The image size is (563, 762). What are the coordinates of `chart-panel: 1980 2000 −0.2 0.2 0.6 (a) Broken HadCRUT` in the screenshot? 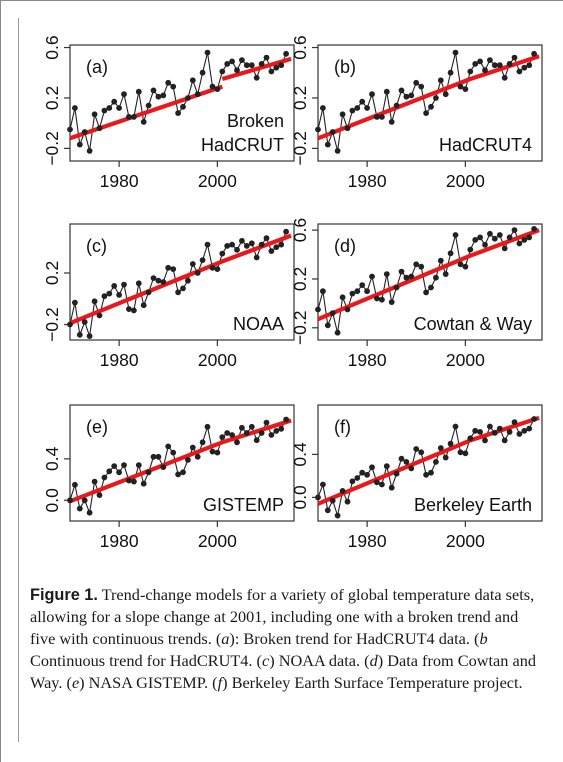 It's located at (168, 113).